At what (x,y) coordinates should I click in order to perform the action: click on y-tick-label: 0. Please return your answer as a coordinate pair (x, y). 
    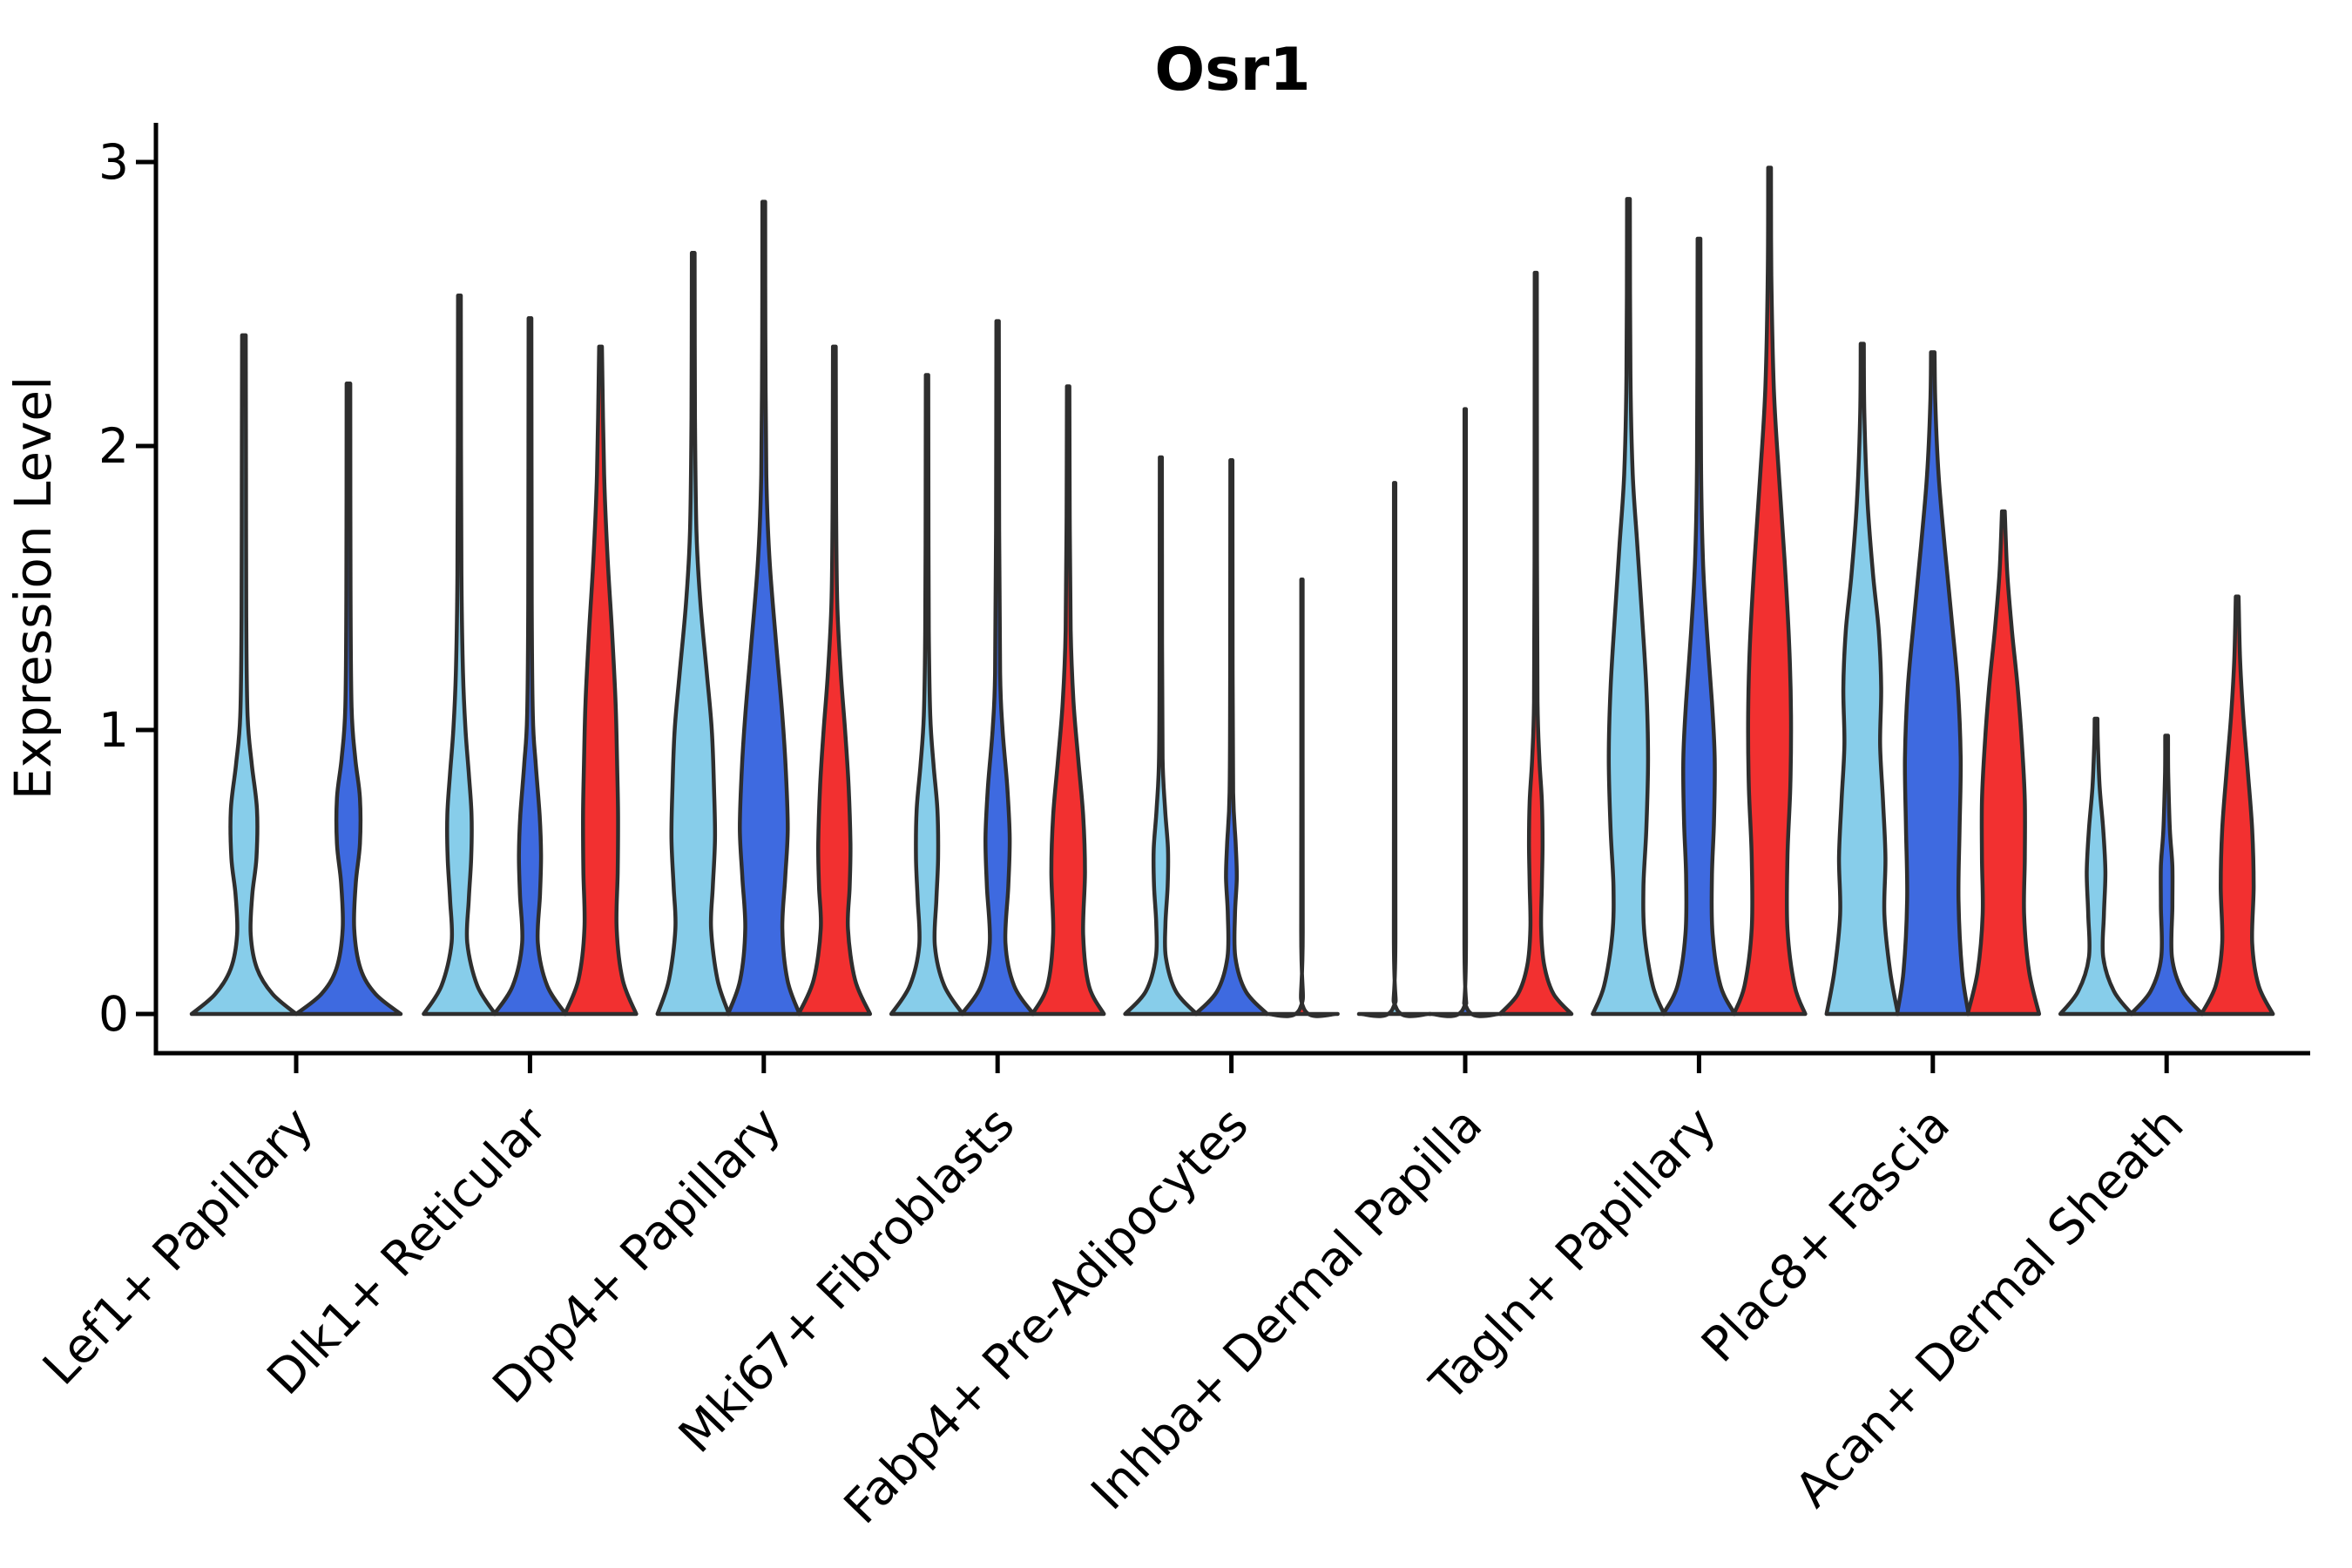
    Looking at the image, I should click on (114, 1014).